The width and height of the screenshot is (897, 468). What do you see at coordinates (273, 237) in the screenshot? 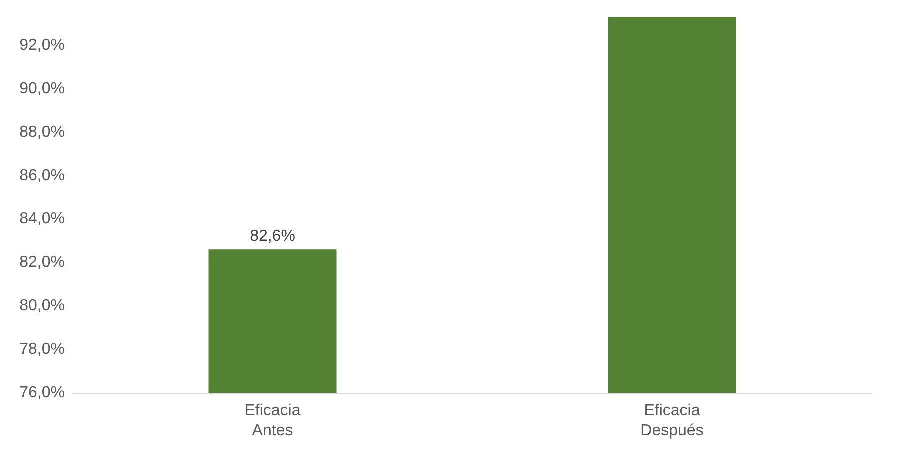
I see `data-label: 82,6%` at bounding box center [273, 237].